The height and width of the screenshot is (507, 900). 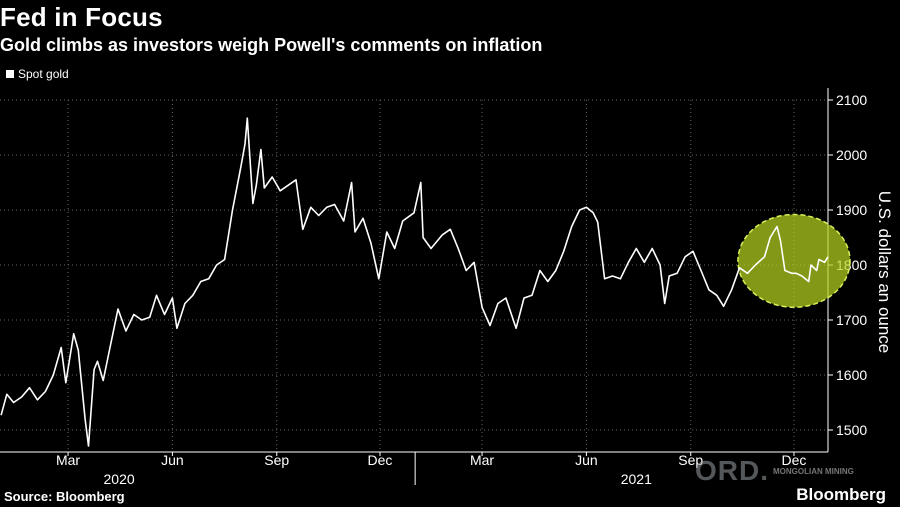 I want to click on x-tick-label-mar-4: Mar, so click(x=482, y=460).